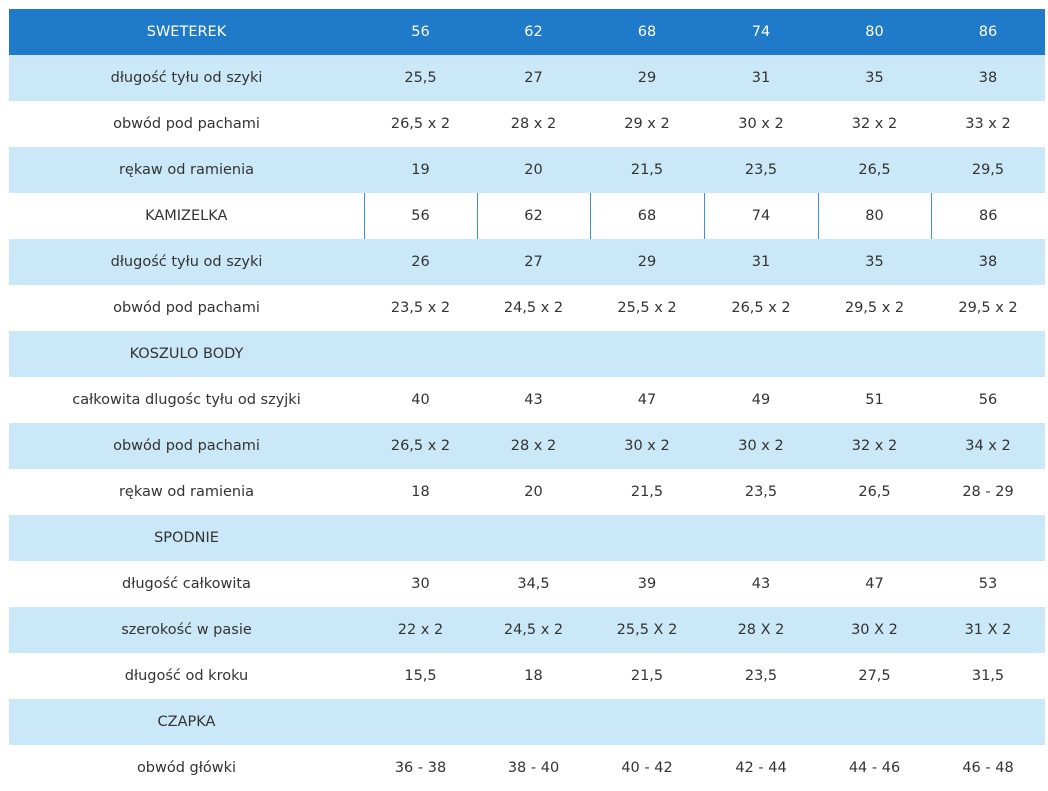 The image size is (1048, 791). I want to click on size-value-cell: 23,5, so click(761, 170).